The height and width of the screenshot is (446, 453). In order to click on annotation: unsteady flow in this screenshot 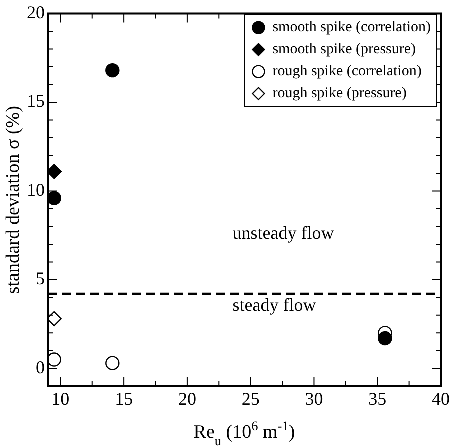, I will do `click(283, 232)`.